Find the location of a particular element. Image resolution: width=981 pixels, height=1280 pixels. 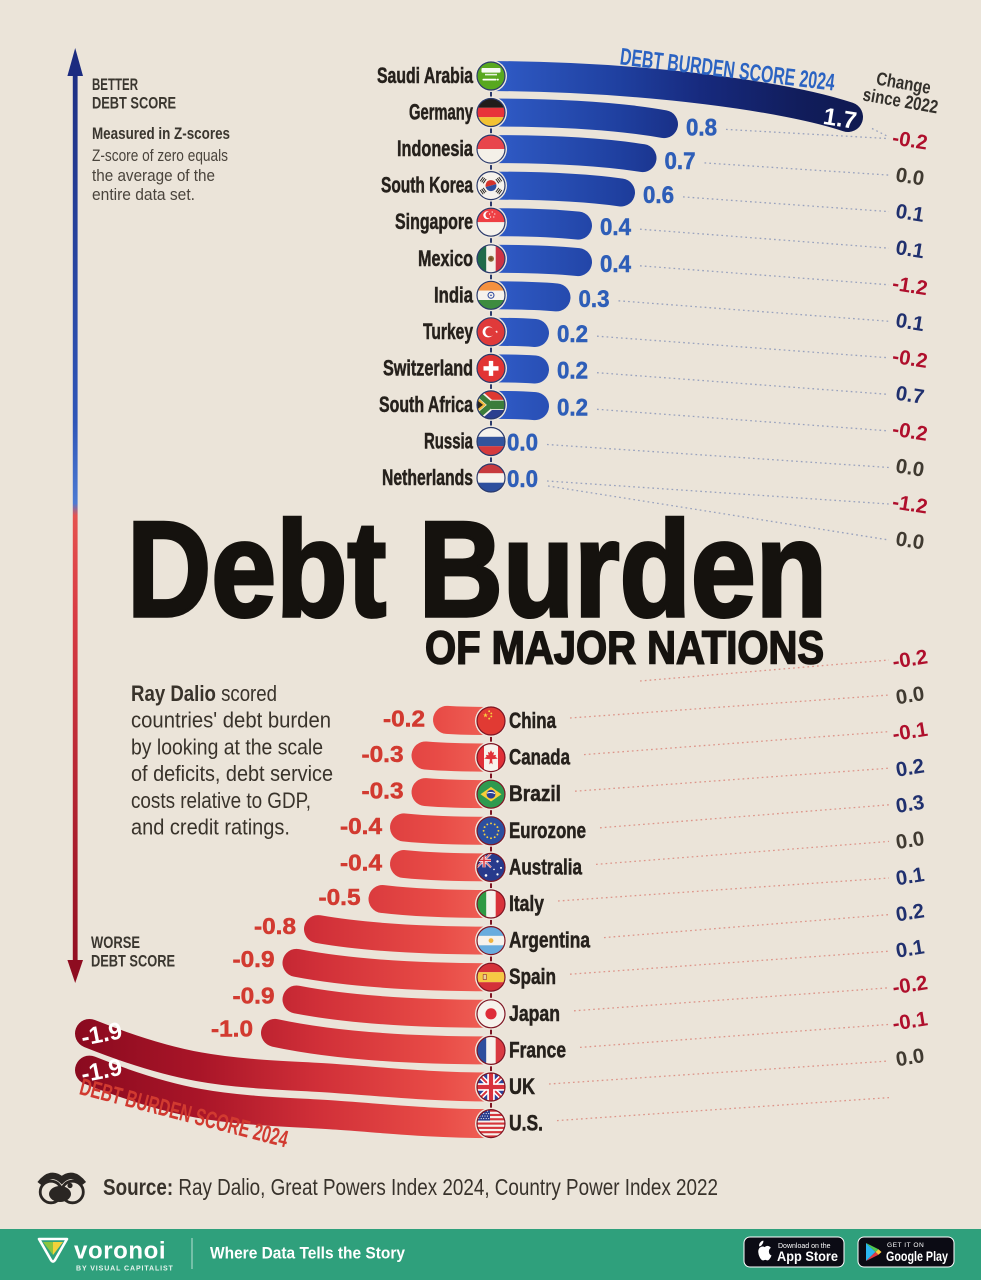

svg-text: India is located at coordinates (453, 294).